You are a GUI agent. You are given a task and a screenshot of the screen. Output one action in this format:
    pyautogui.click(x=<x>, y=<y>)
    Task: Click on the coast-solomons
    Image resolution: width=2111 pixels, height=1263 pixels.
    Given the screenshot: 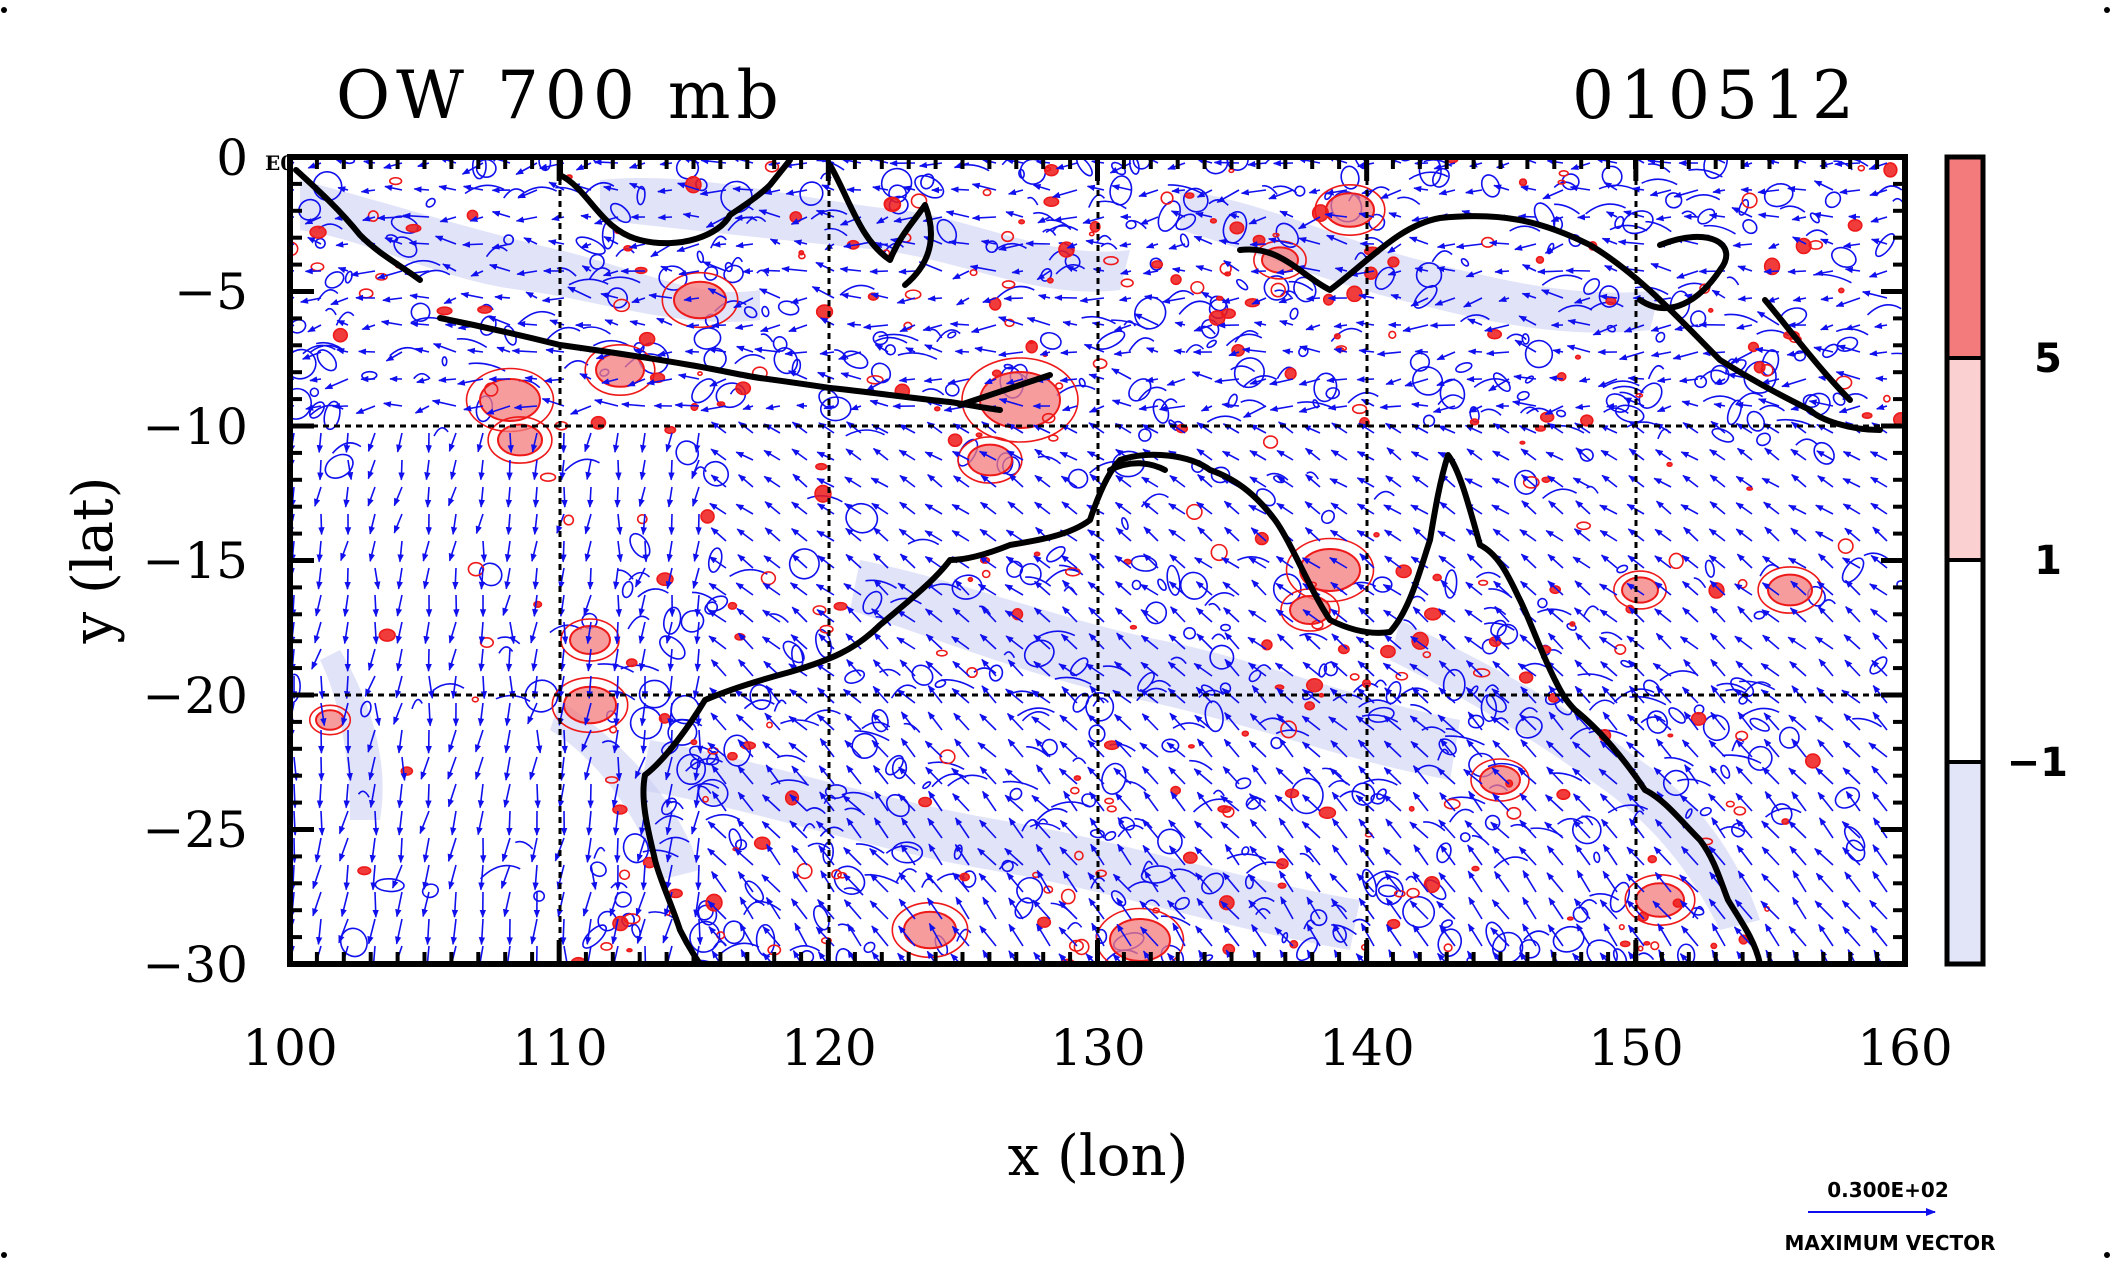 What is the action you would take?
    pyautogui.click(x=1807, y=350)
    